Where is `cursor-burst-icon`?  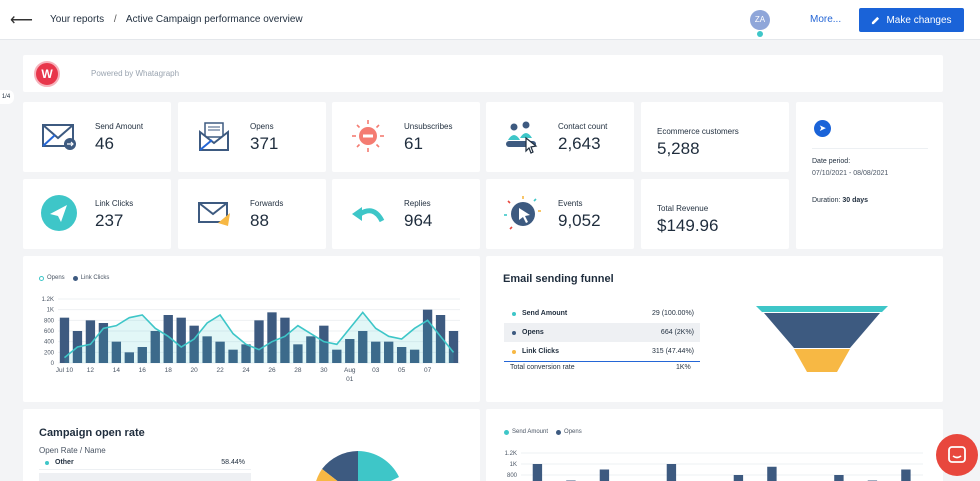
cursor-burst-icon is located at coordinates (522, 213).